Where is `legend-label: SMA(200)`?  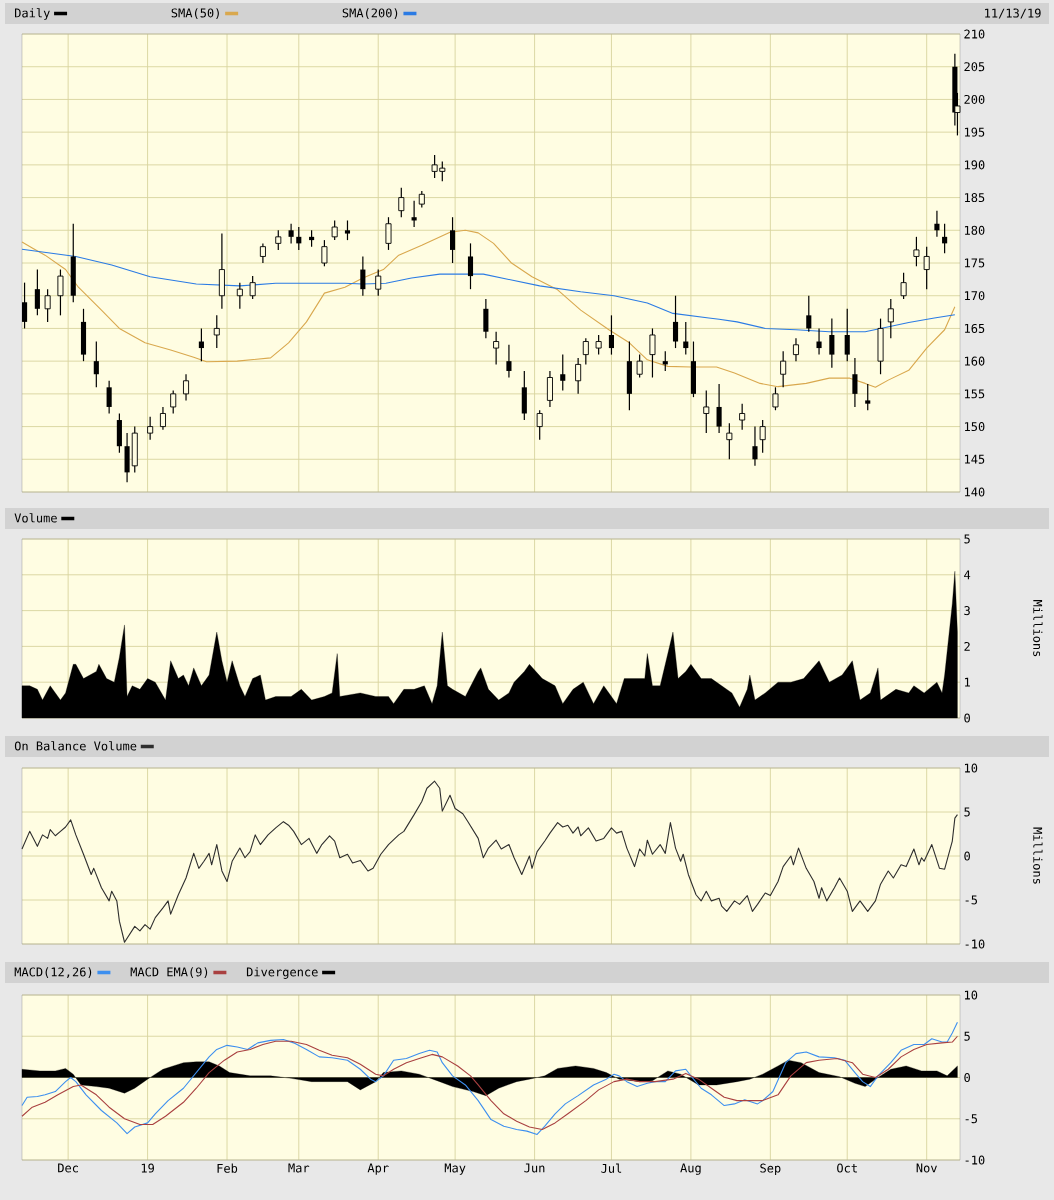 legend-label: SMA(200) is located at coordinates (370, 13).